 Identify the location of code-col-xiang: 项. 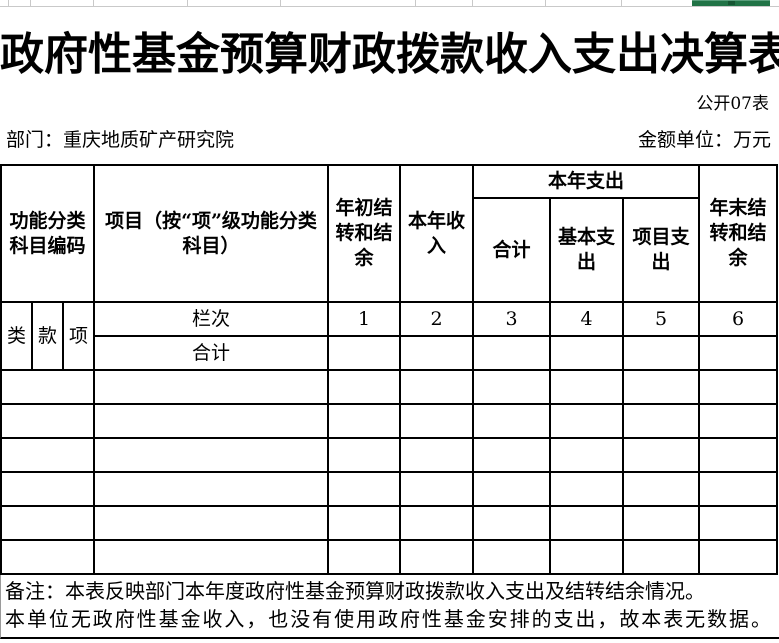
(78, 336).